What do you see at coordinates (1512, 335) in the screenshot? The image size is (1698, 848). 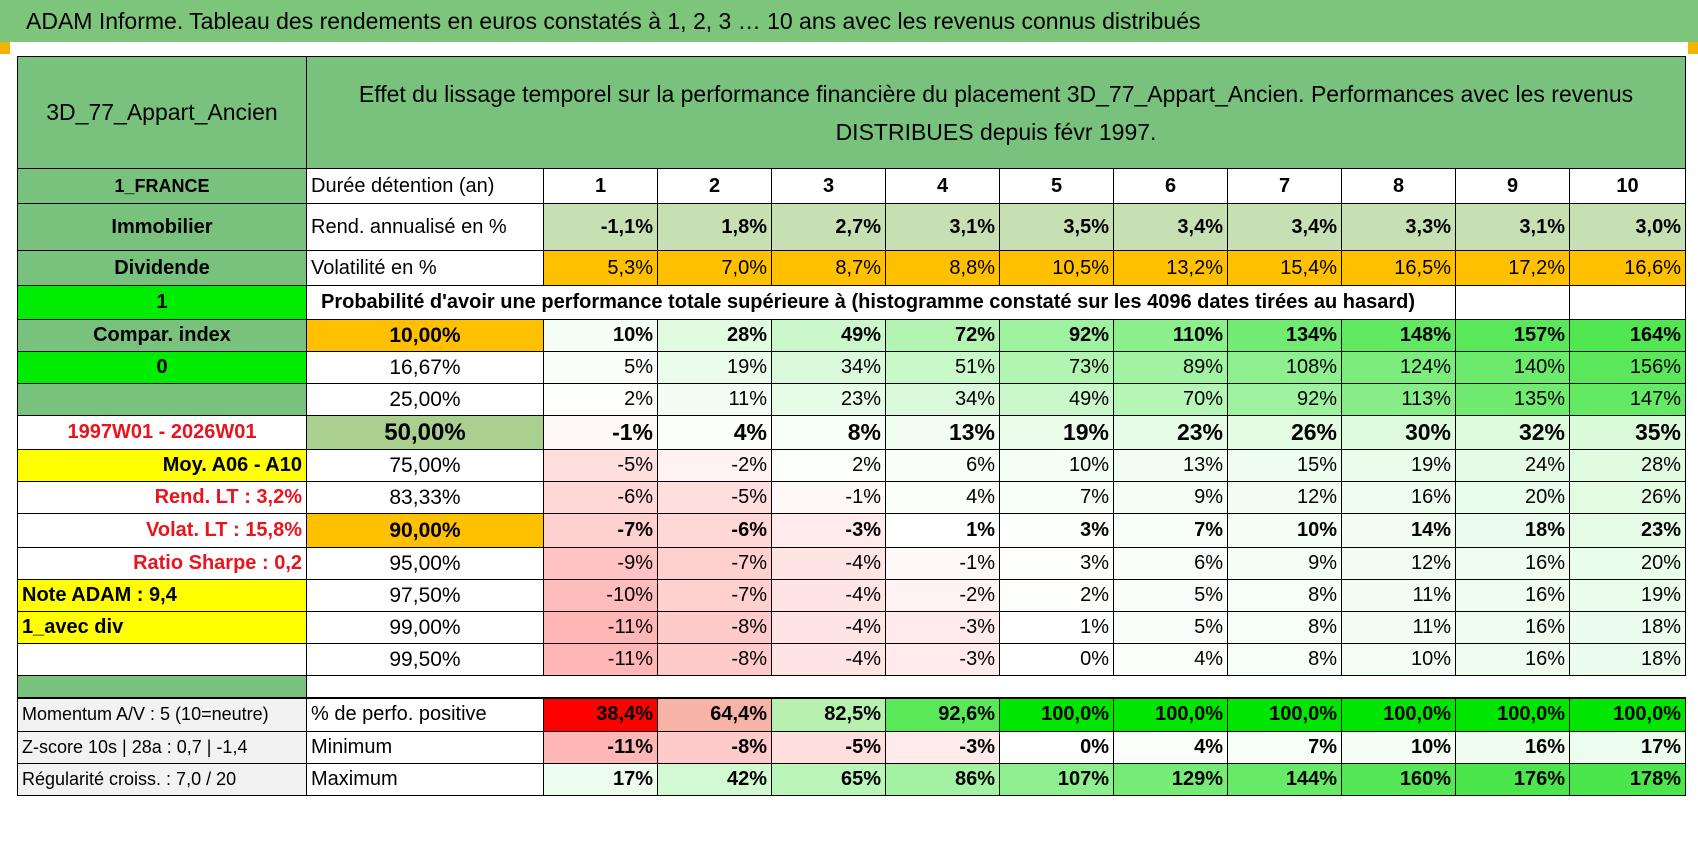 I see `quantile-value: 157%` at bounding box center [1512, 335].